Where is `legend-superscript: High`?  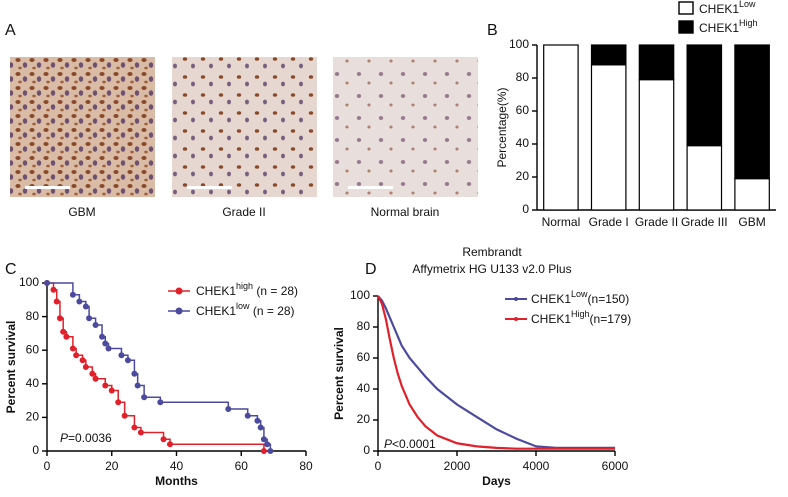
legend-superscript: High is located at coordinates (748, 23).